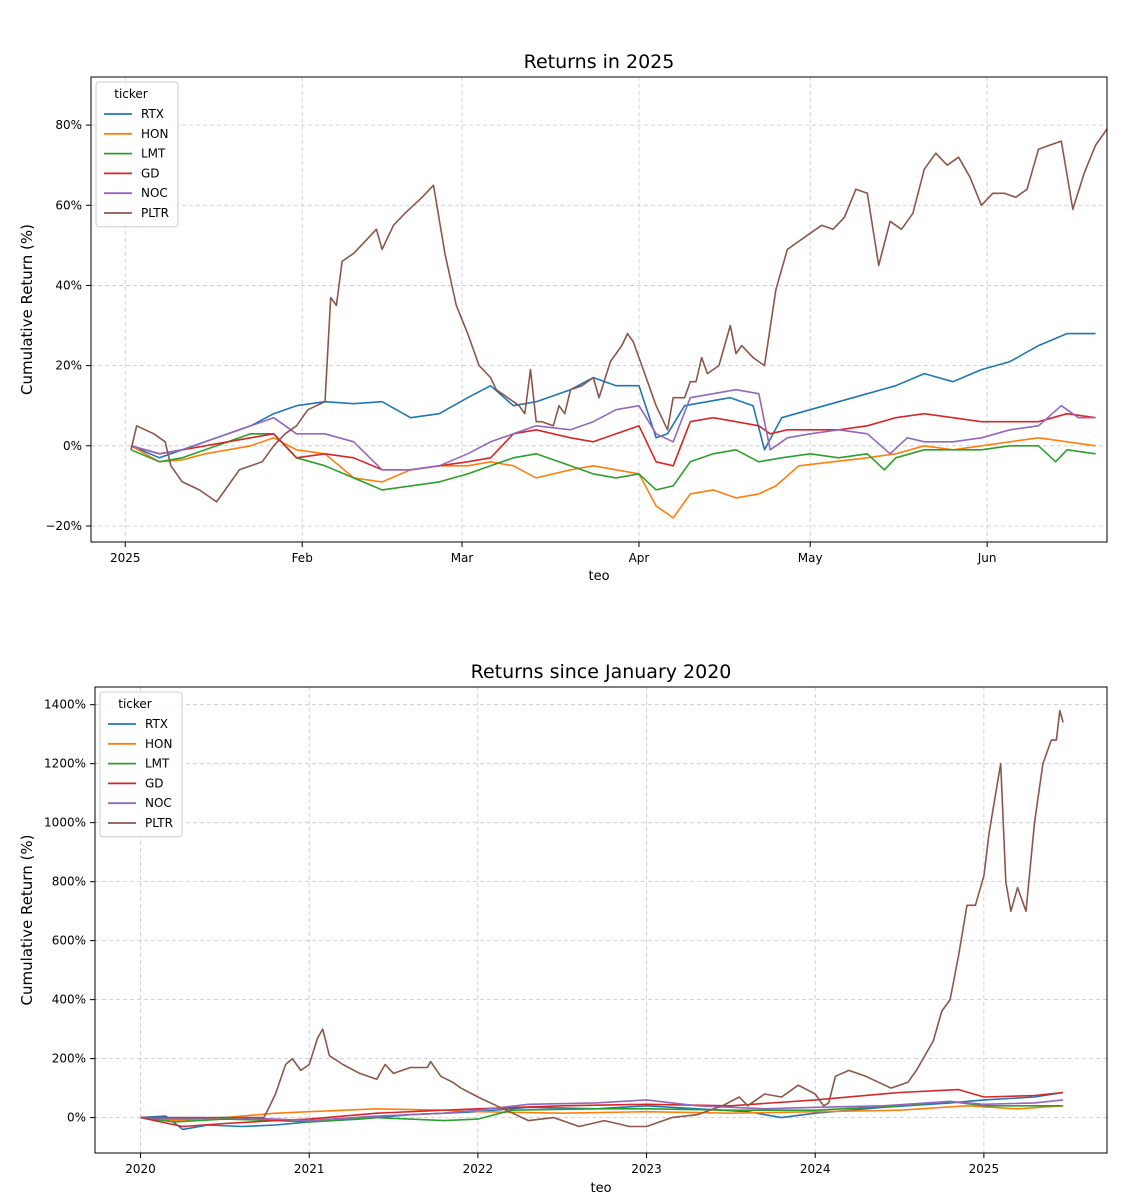 This screenshot has width=1140, height=1200. What do you see at coordinates (65, 705) in the screenshot?
I see `y-tick-label: 1400%` at bounding box center [65, 705].